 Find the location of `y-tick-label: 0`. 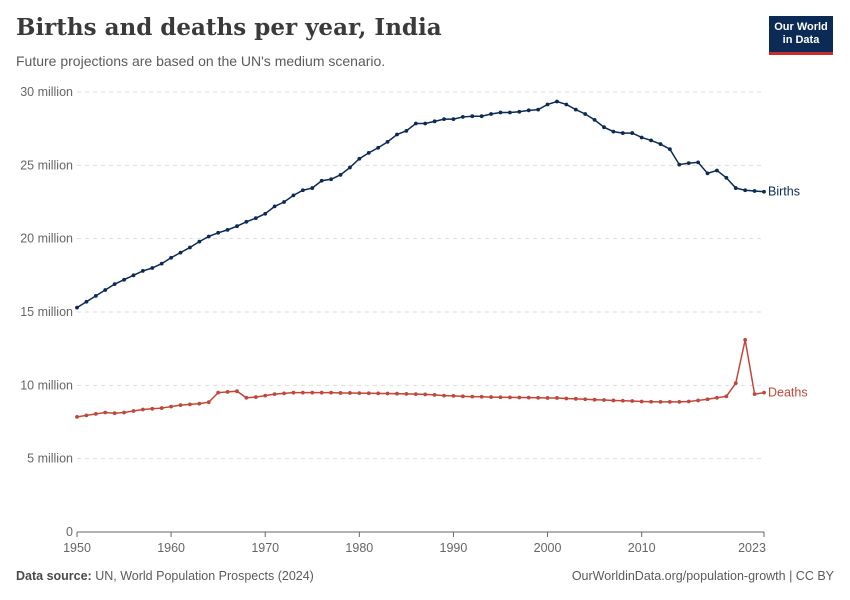

y-tick-label: 0 is located at coordinates (69, 532).